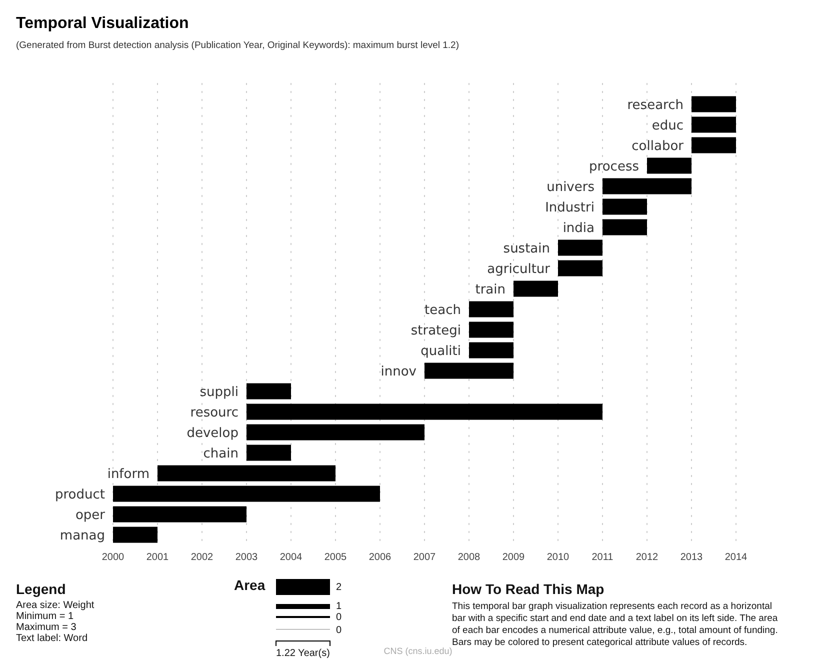 This screenshot has height=668, width=819. Describe the element at coordinates (202, 557) in the screenshot. I see `x-tick-label: 2002` at that location.